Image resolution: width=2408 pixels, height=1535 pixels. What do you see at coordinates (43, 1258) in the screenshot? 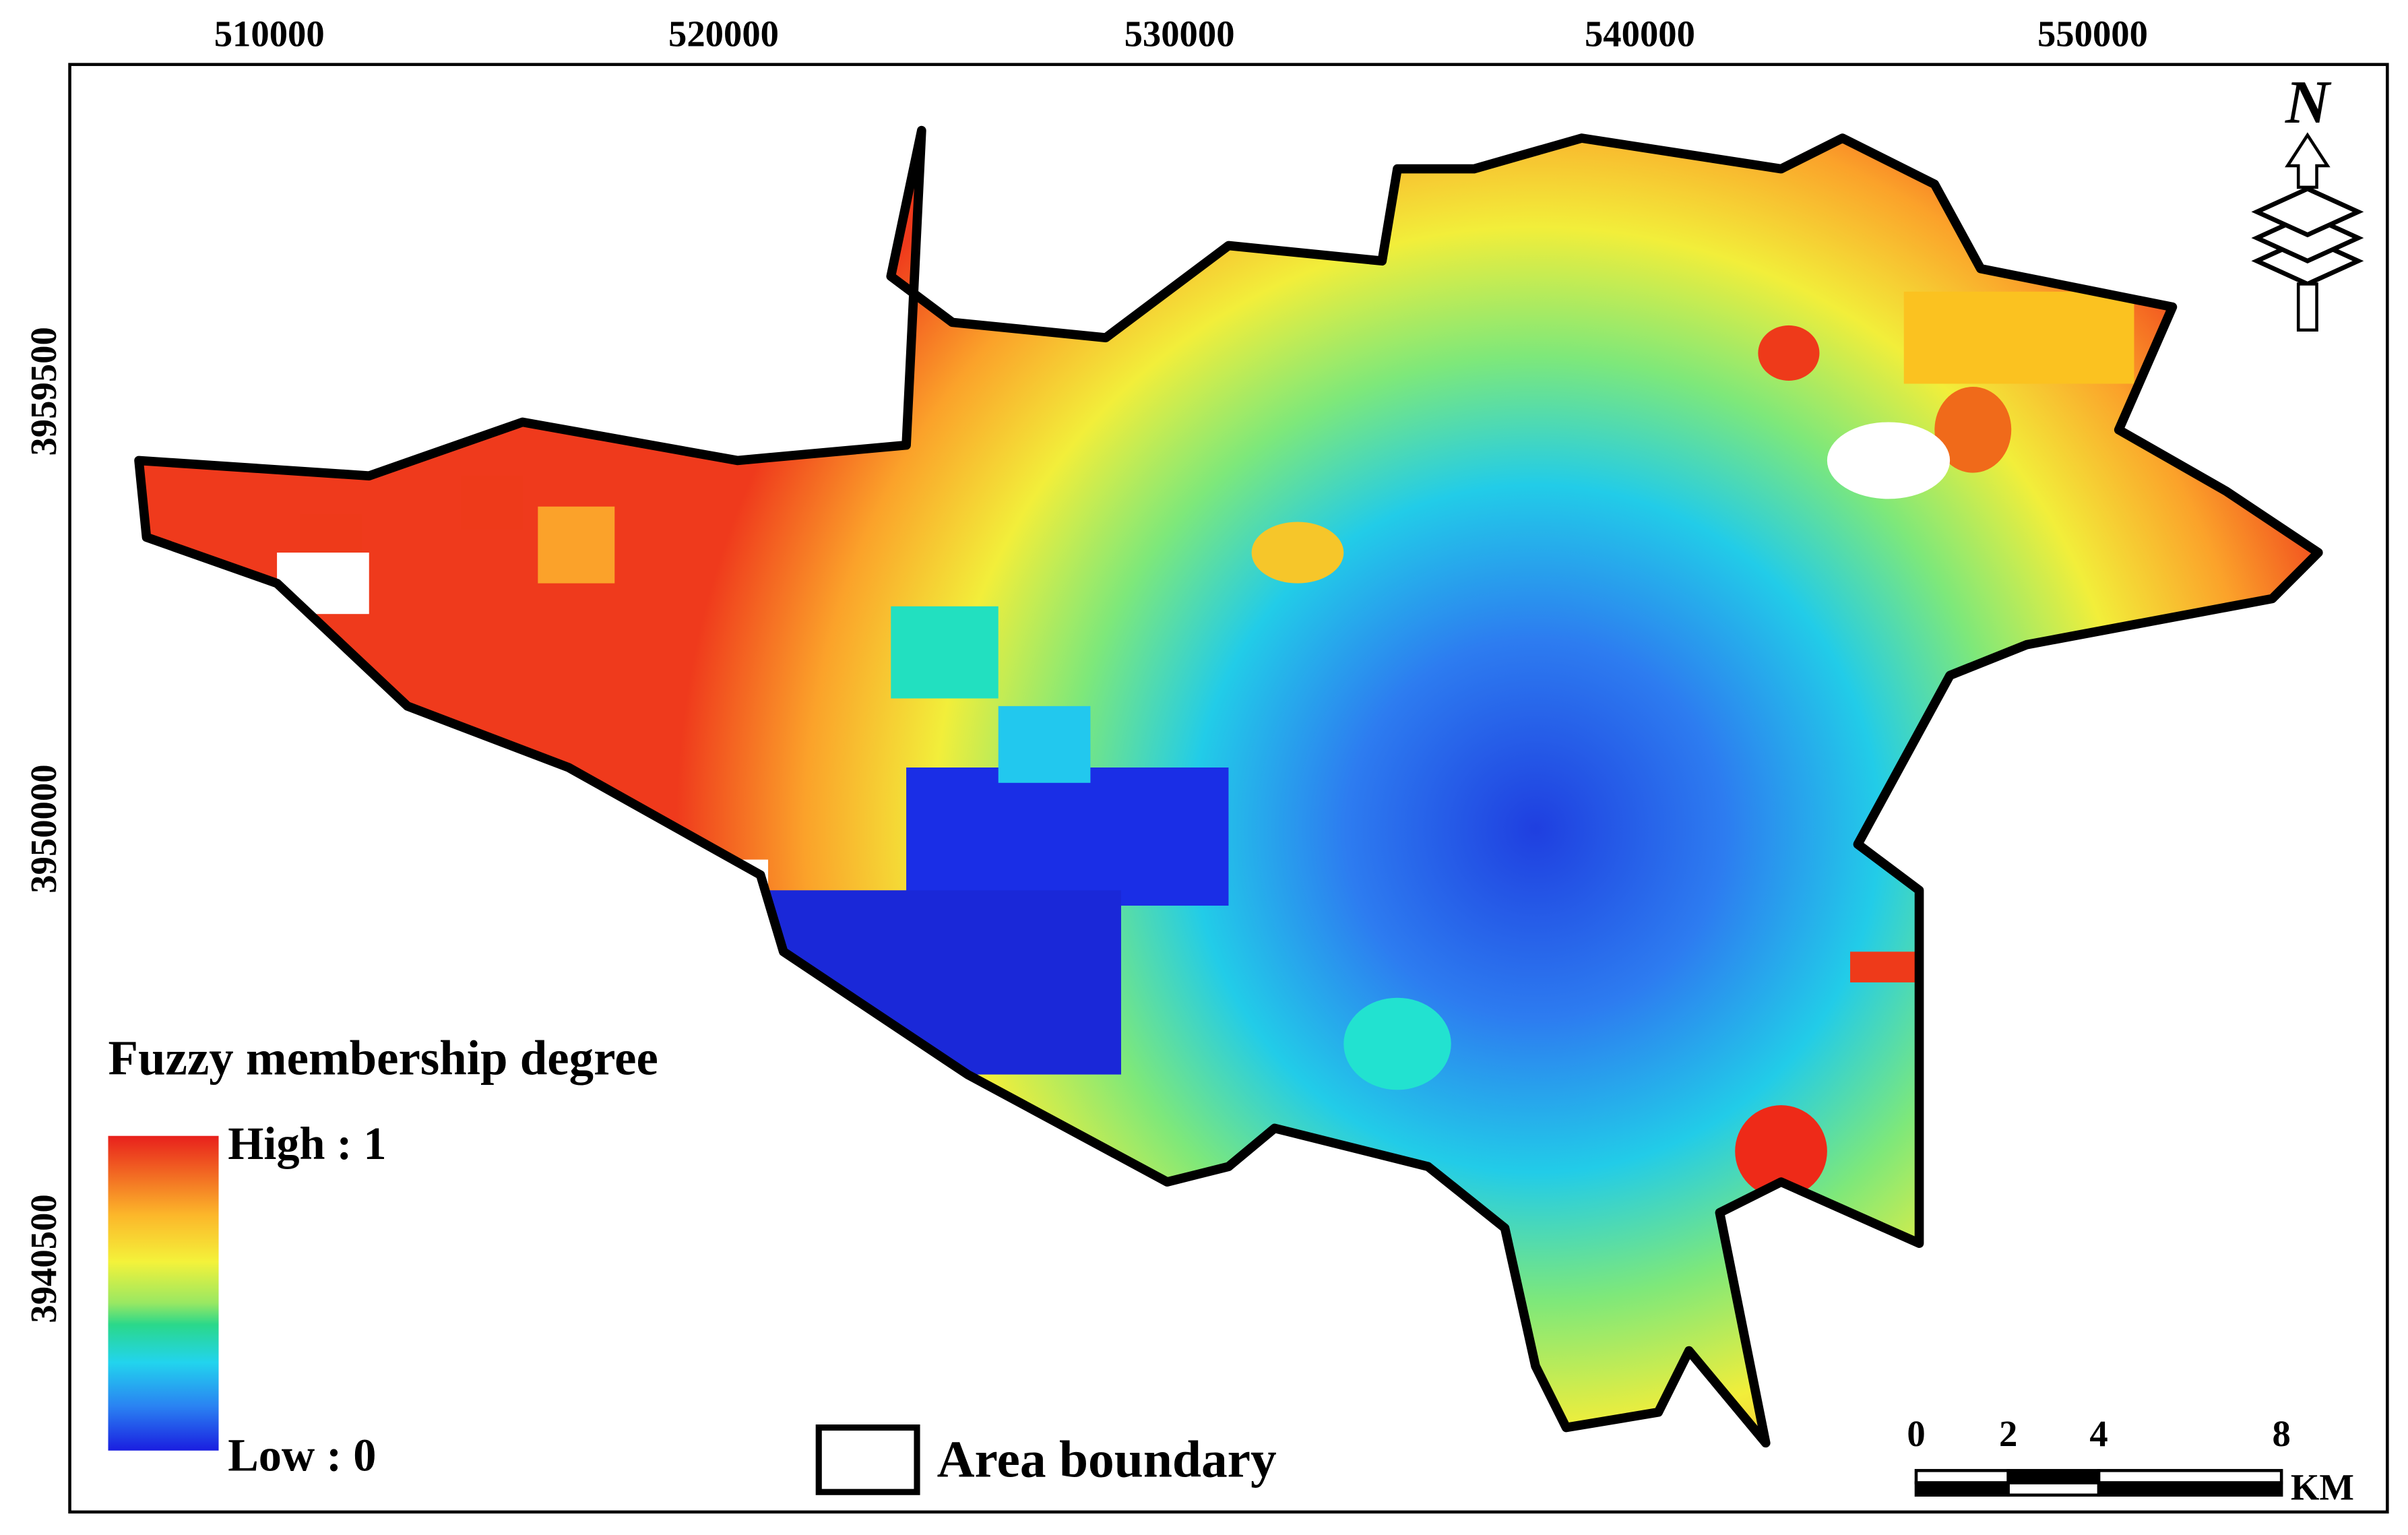
I see `y-tick-label: 3940500` at bounding box center [43, 1258].